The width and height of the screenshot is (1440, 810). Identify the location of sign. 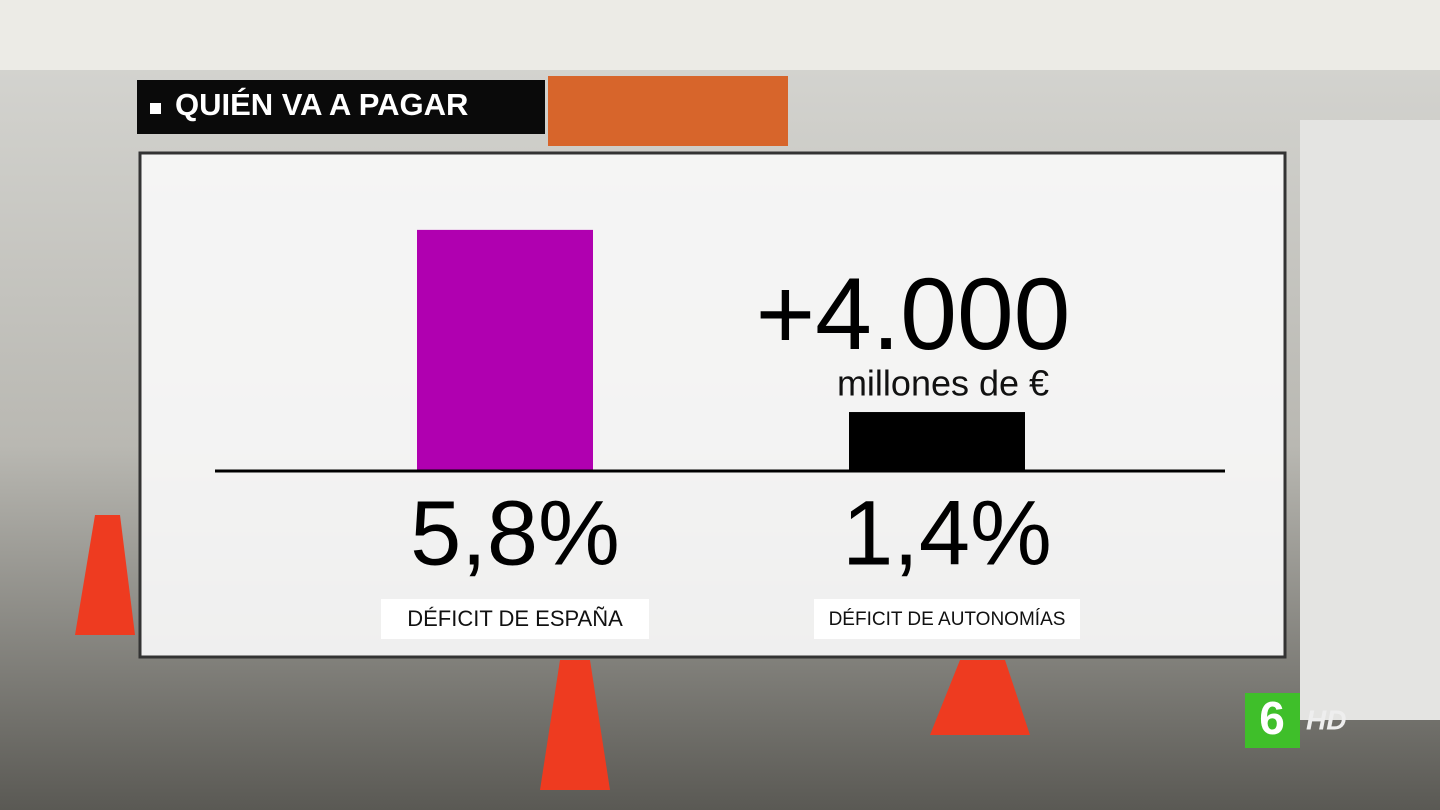
(668, 111).